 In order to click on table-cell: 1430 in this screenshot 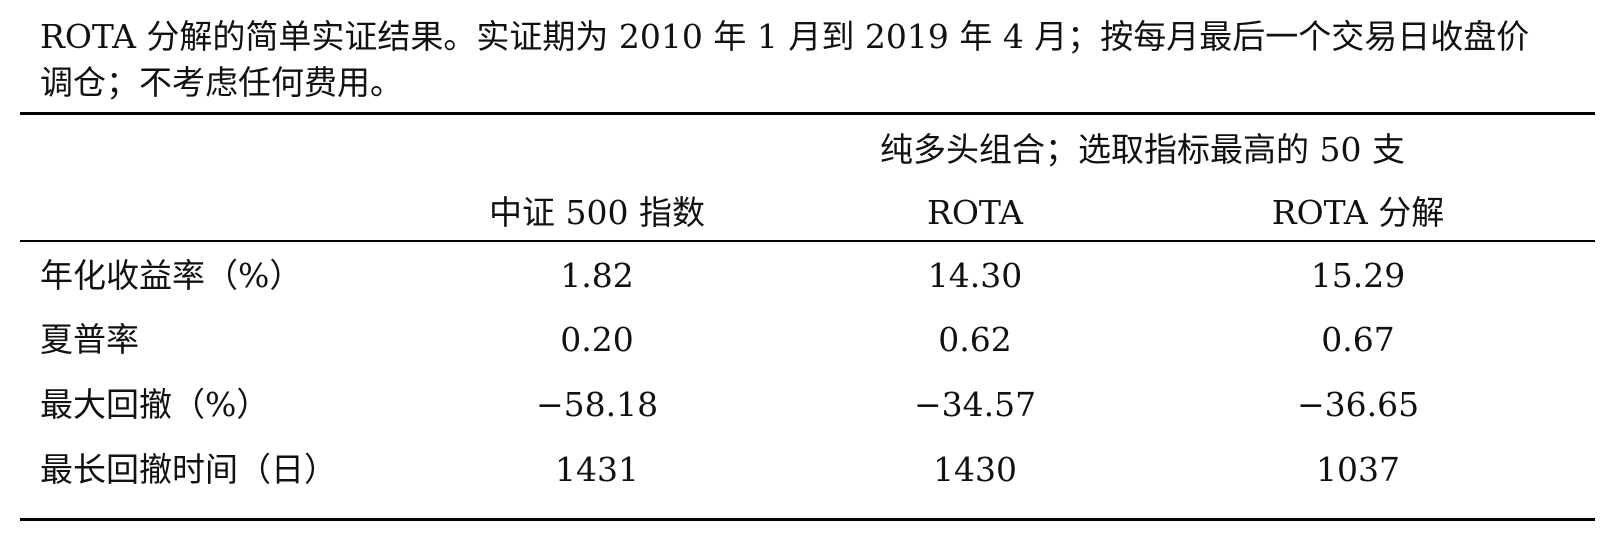, I will do `click(975, 469)`.